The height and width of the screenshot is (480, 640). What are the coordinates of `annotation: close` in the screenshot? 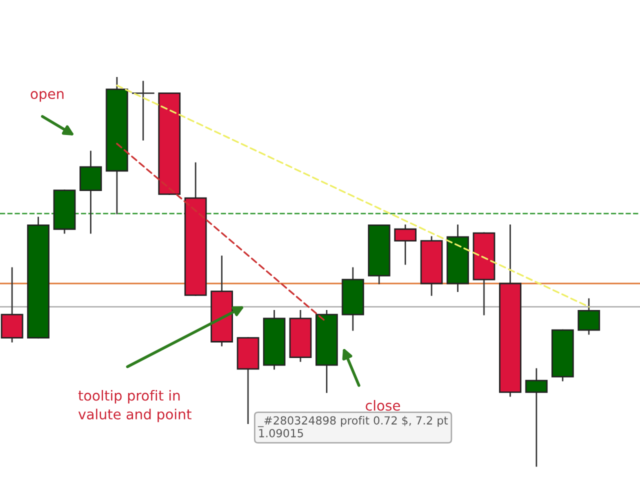 It's located at (383, 405).